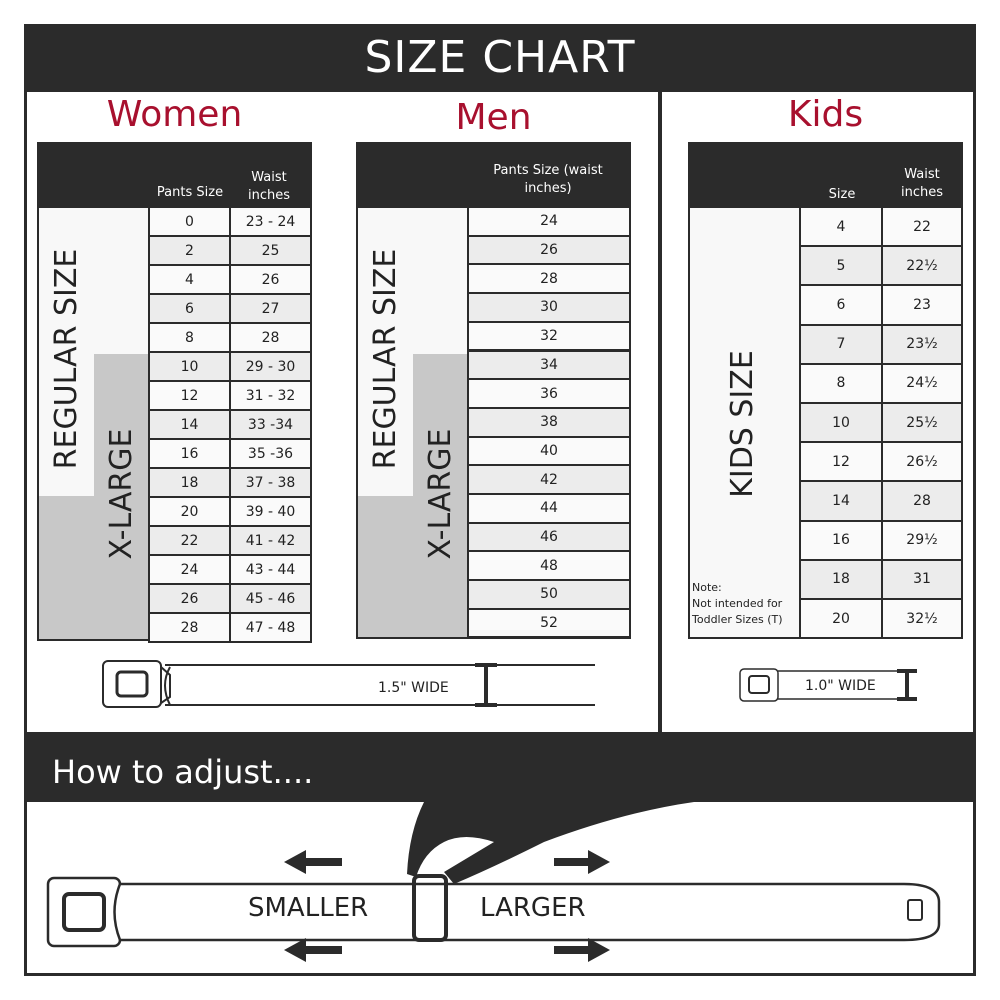 The image size is (1000, 1000). What do you see at coordinates (189, 569) in the screenshot?
I see `women-pants-size-cell: 24` at bounding box center [189, 569].